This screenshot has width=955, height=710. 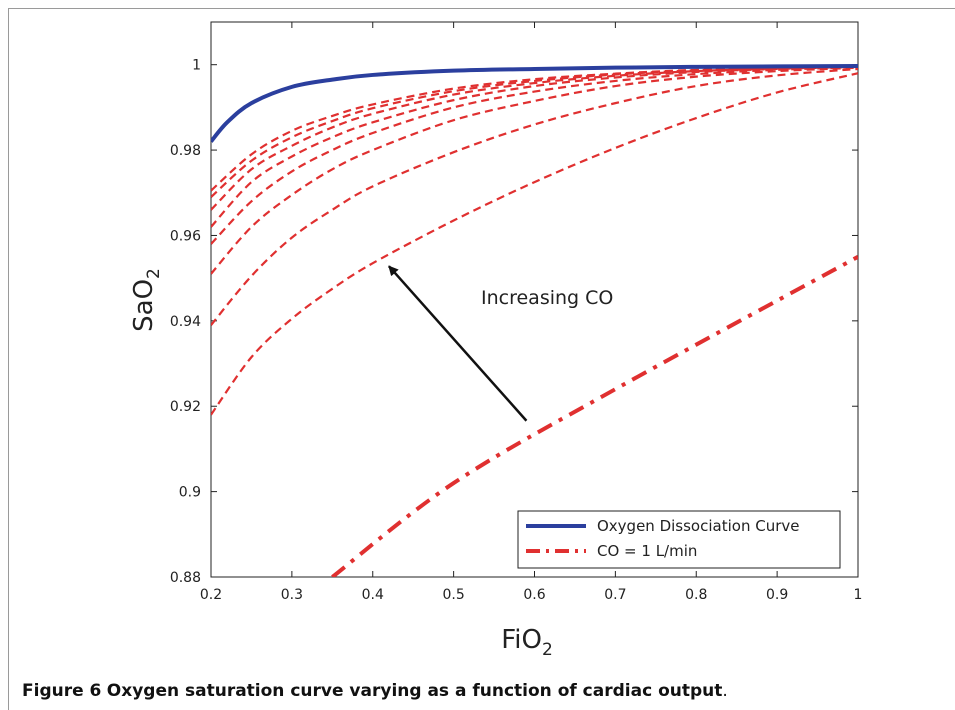 I want to click on y-tick-label: 0.94, so click(x=185, y=322).